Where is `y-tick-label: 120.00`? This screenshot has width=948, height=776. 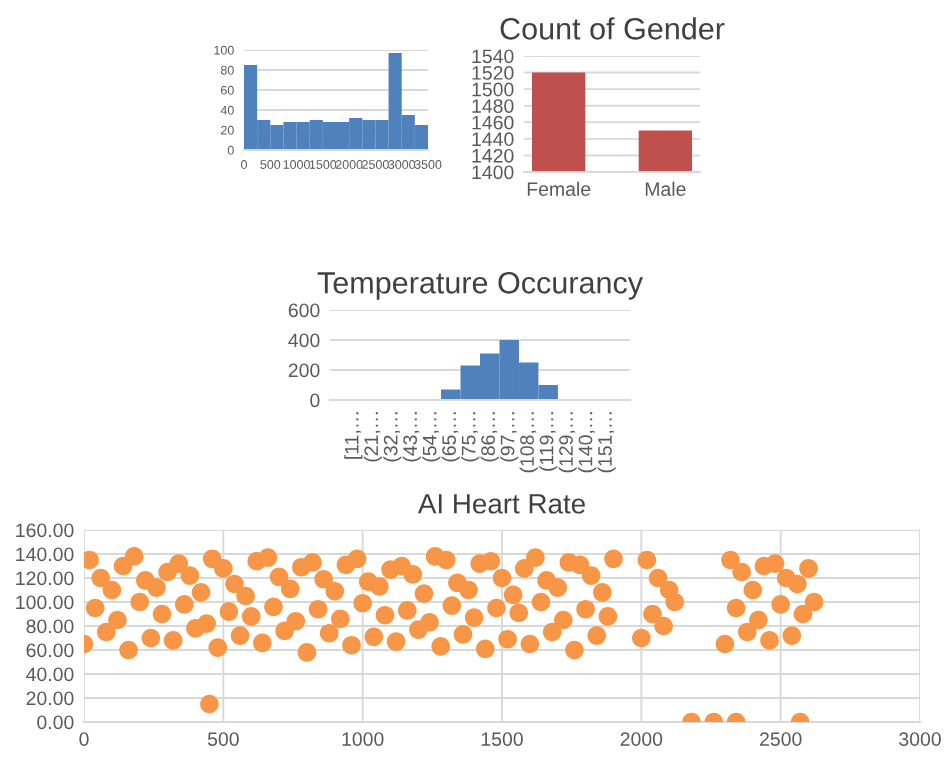
y-tick-label: 120.00 is located at coordinates (45, 578).